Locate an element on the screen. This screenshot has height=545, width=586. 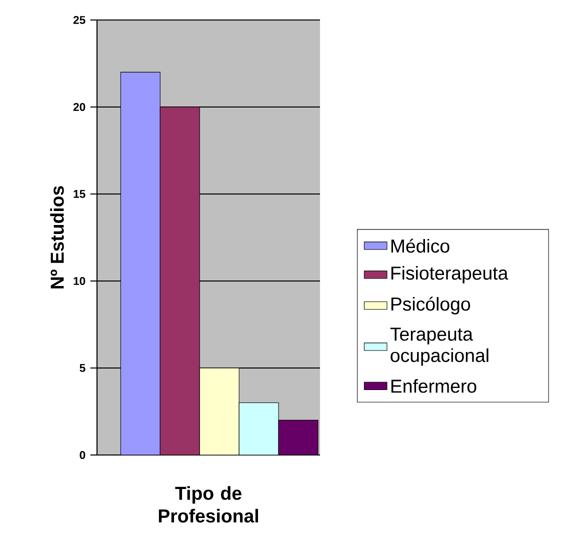
y-tick-label: 15 is located at coordinates (80, 194).